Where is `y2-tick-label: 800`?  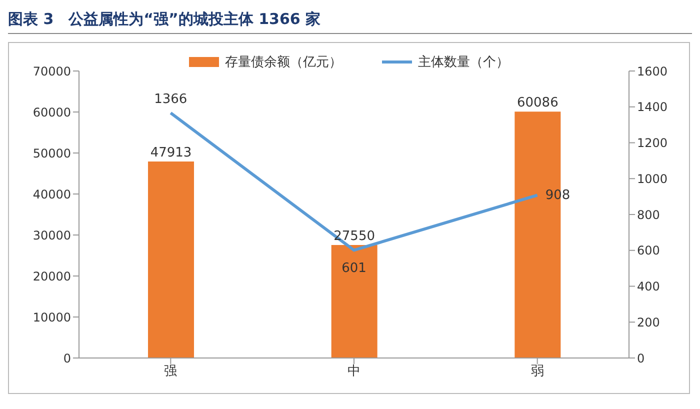
y2-tick-label: 800 is located at coordinates (648, 215).